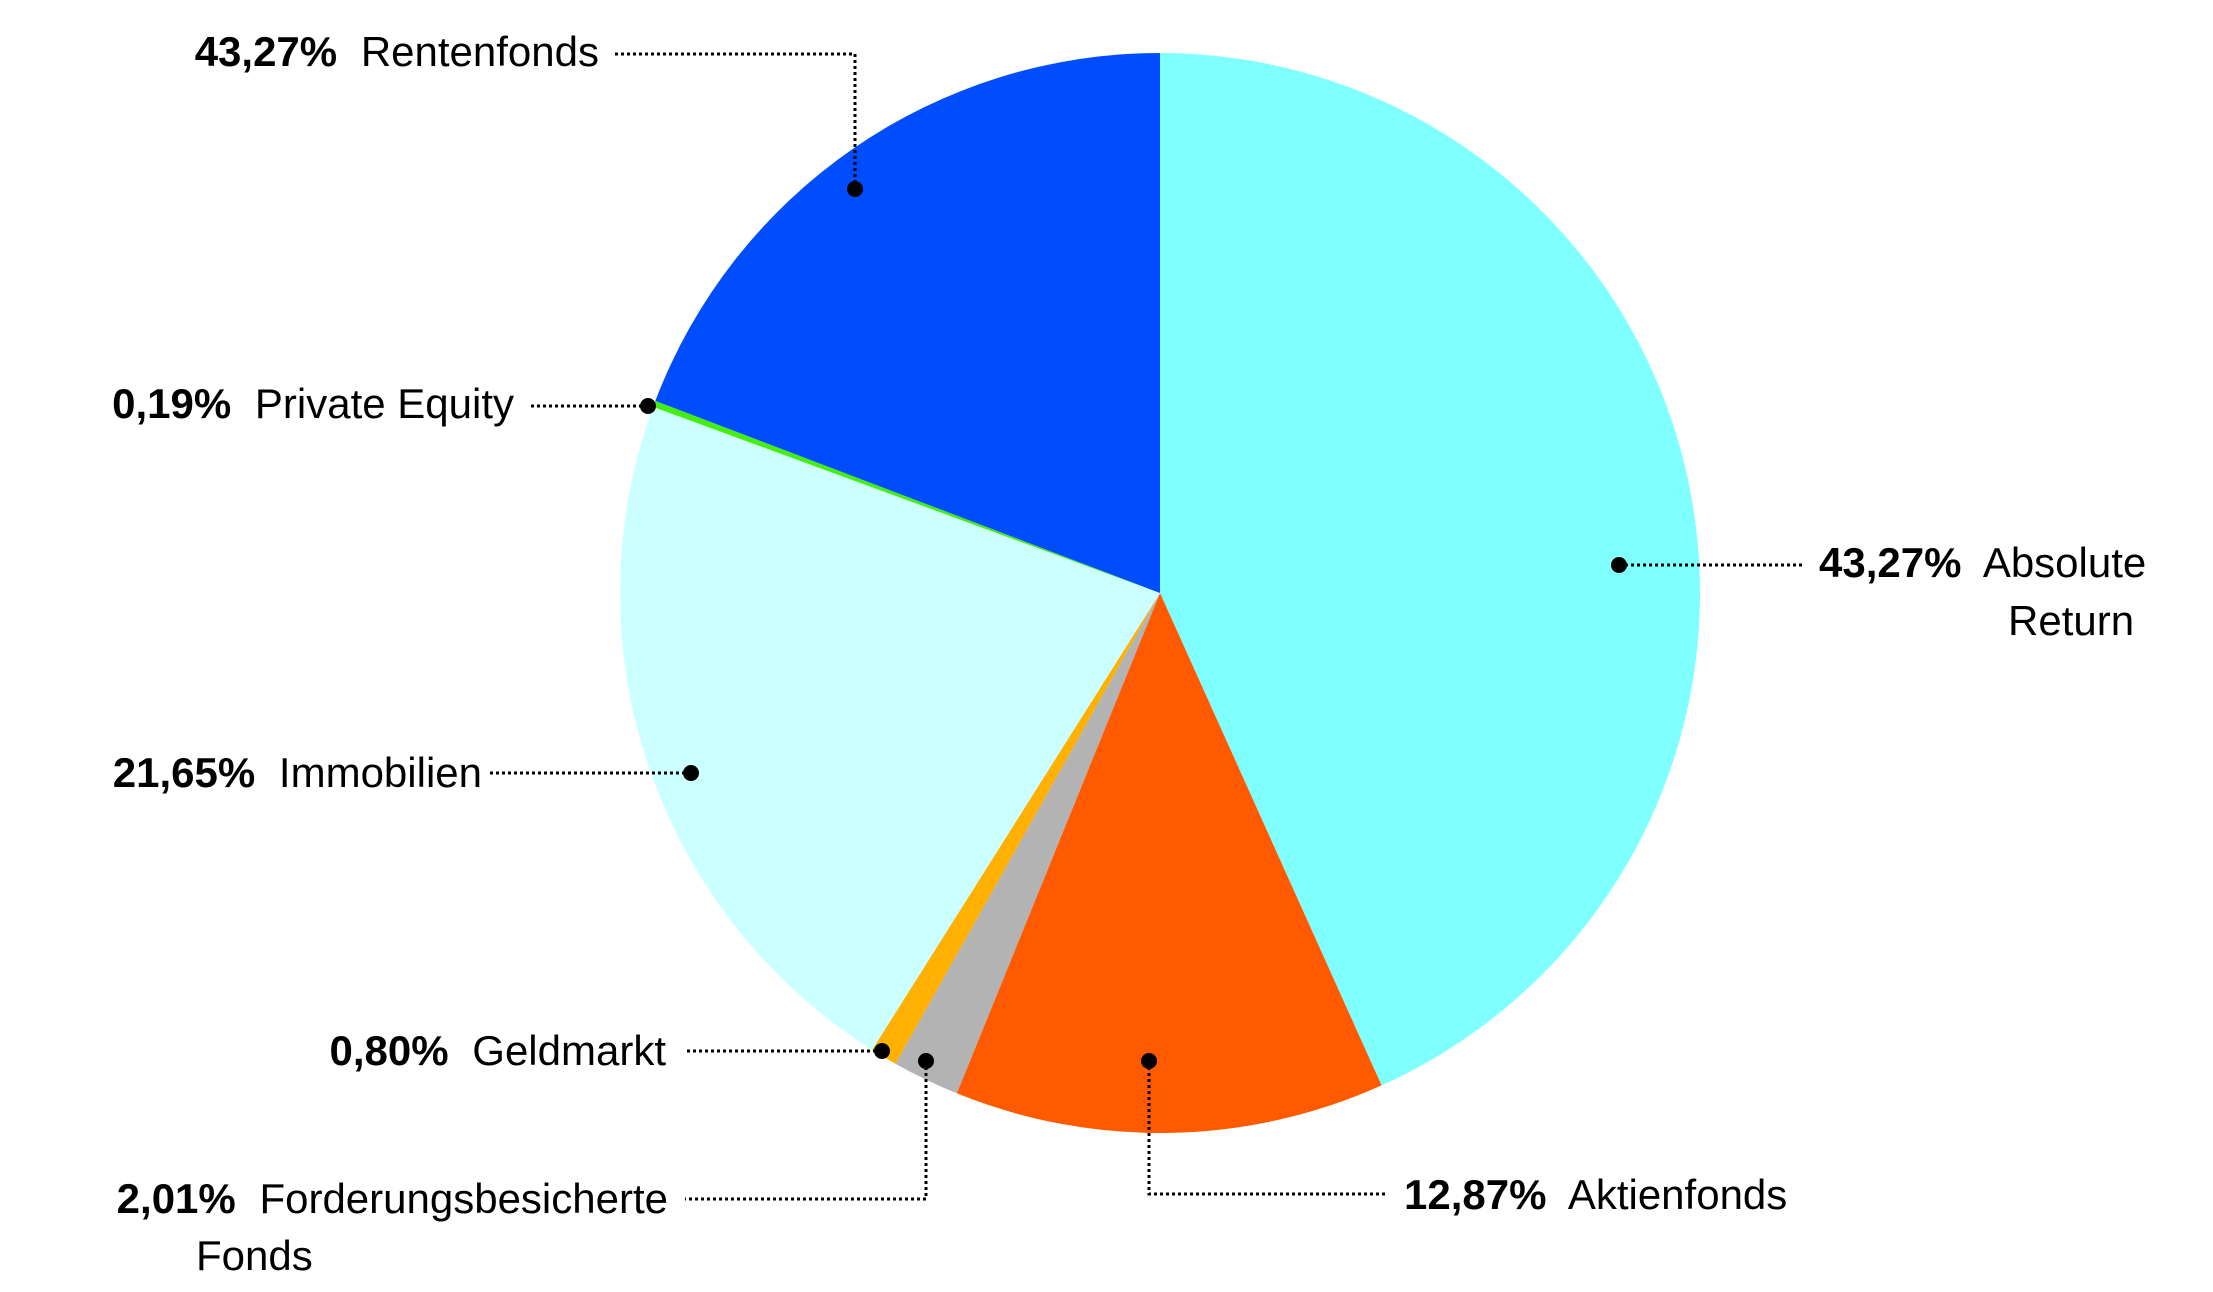  I want to click on name-forderungsbesicherte-fonds: Forderungsbesicherte, so click(463, 1198).